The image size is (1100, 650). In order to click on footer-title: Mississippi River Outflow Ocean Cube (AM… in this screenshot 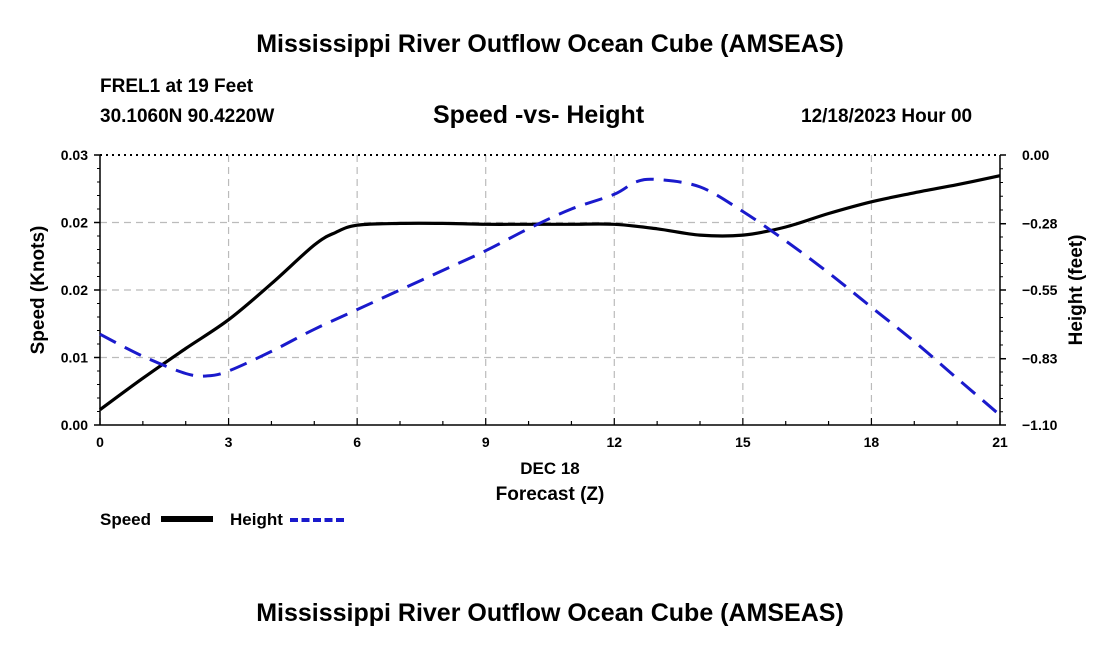, I will do `click(550, 613)`.